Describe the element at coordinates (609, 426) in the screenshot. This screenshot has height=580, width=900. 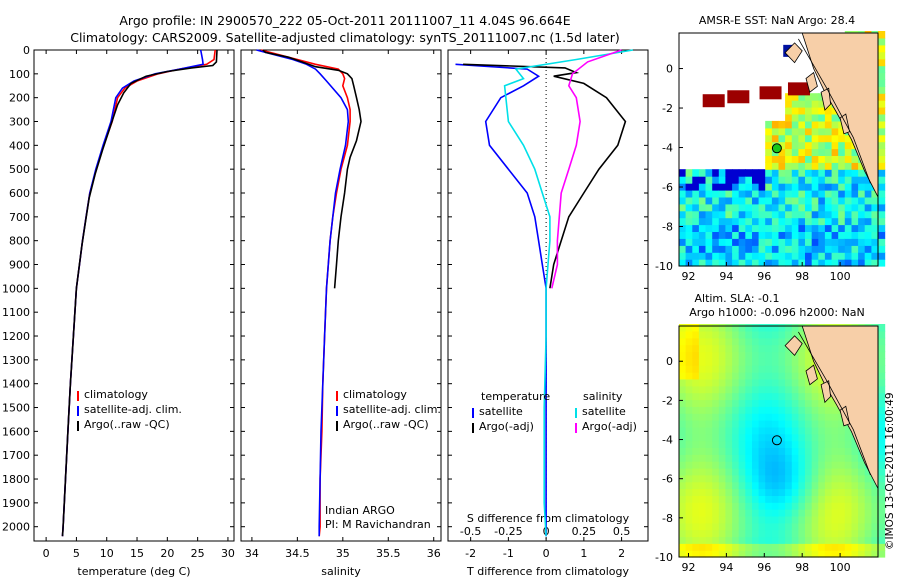
I see `legend-label: Argo(-adj)` at that location.